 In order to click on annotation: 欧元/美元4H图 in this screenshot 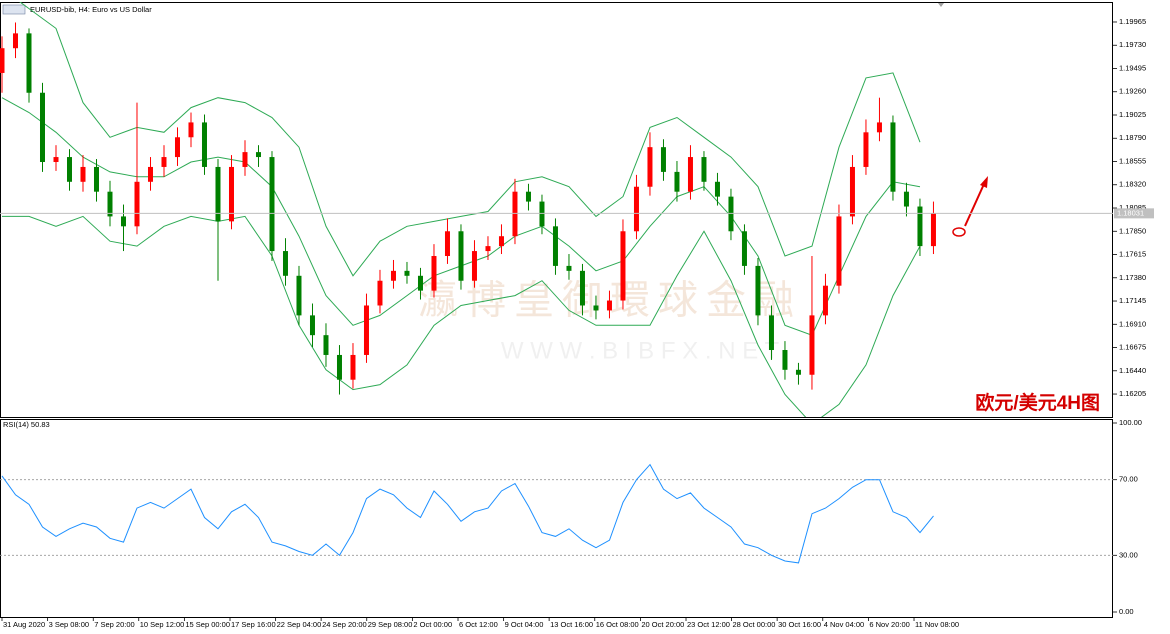, I will do `click(1037, 402)`.